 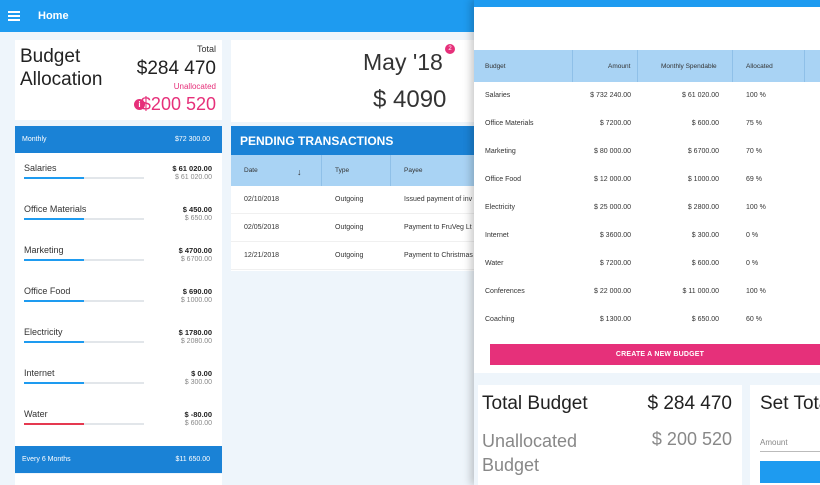 I want to click on pending-row: 12/21/2018 Outgoing Payment to Christmas, so click(x=353, y=256).